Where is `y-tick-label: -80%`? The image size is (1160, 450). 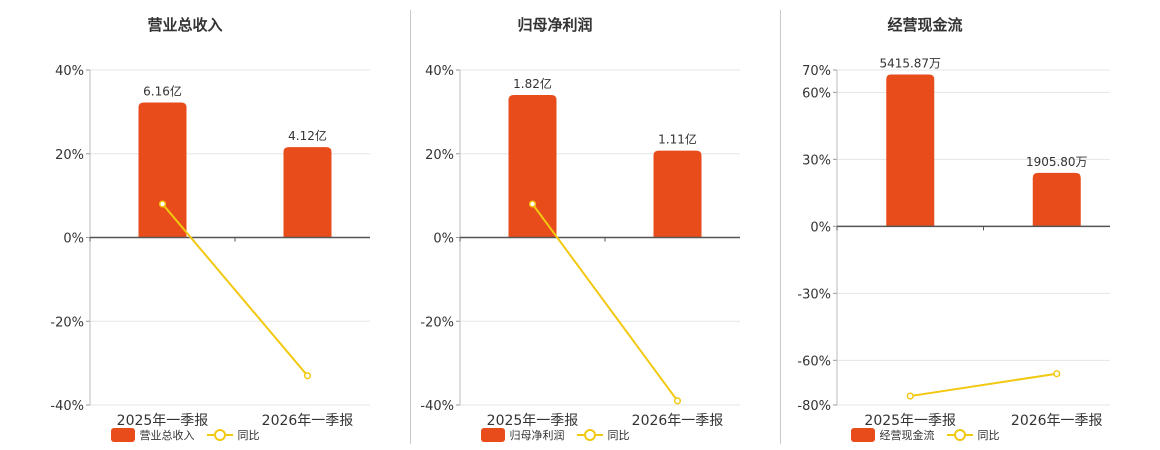
y-tick-label: -80% is located at coordinates (814, 406).